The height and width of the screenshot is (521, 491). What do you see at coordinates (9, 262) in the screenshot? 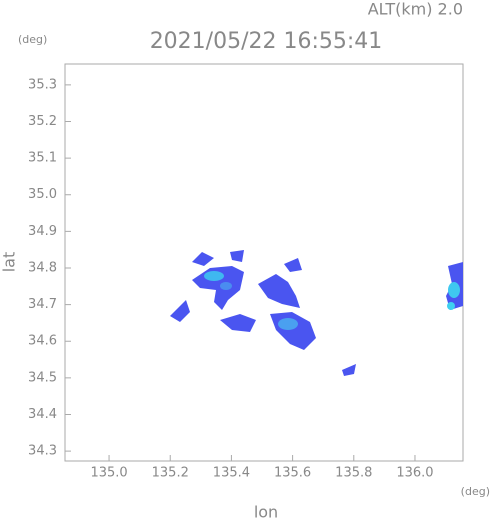
I see `y-axis-label: lat` at bounding box center [9, 262].